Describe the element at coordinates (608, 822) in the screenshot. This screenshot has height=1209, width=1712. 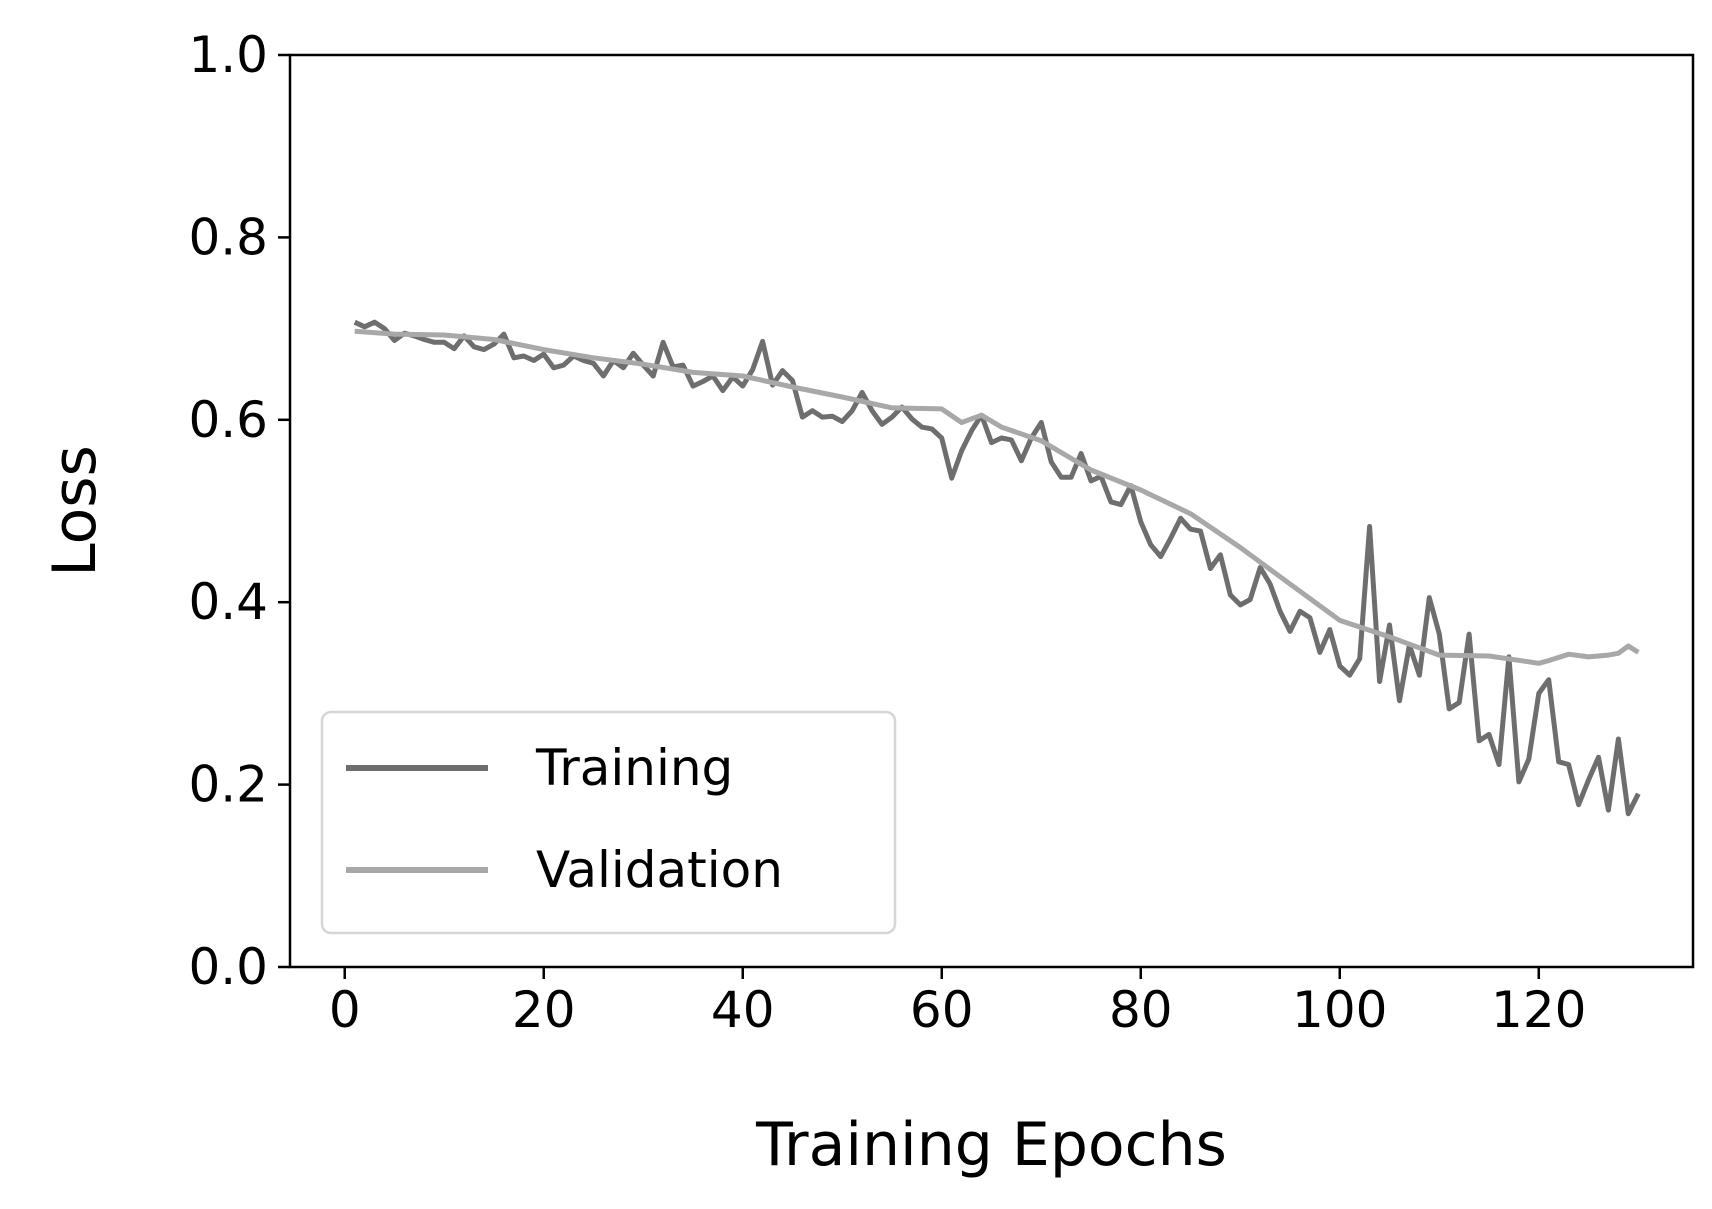
I see `legend: Training Validation` at that location.